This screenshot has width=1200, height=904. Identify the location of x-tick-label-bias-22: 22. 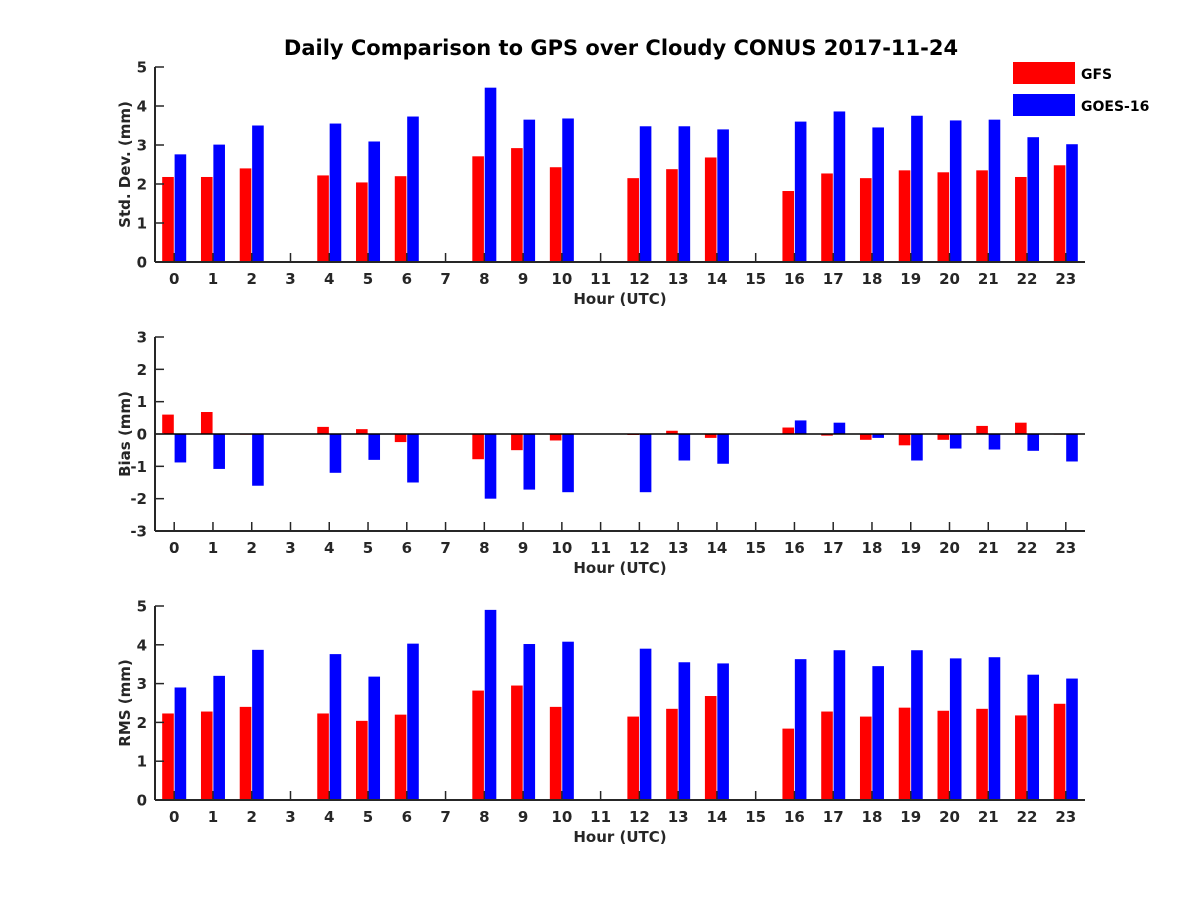
(1027, 548).